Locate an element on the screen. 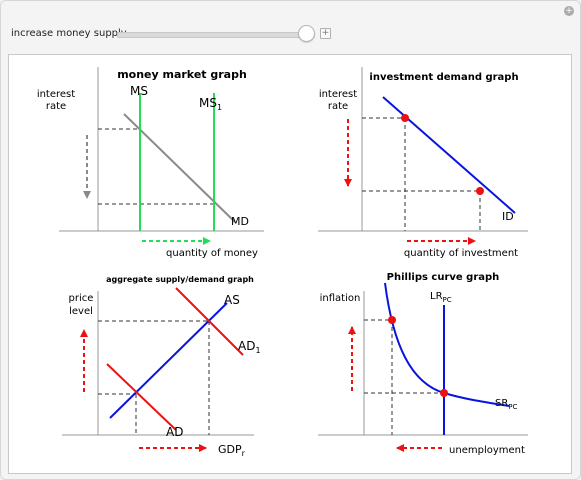  ms-label: MS is located at coordinates (139, 91).